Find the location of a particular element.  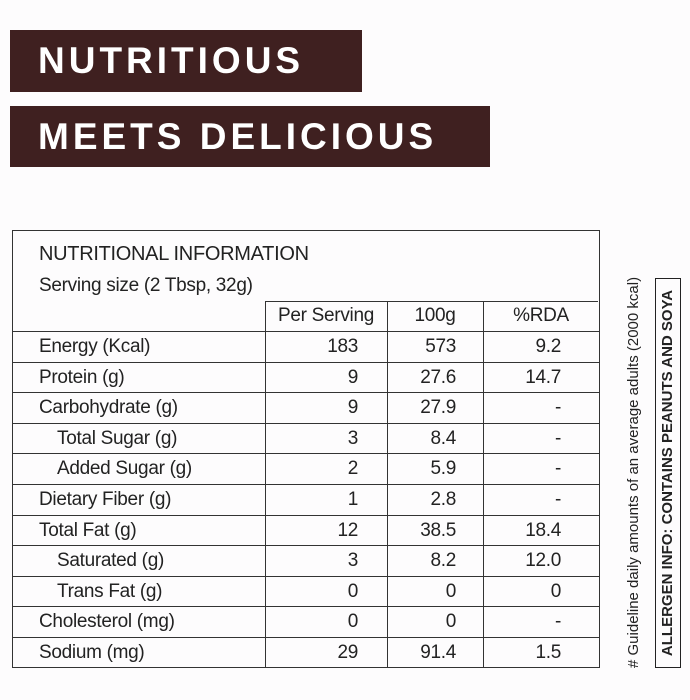

row-label: Total Sugar (g) is located at coordinates (117, 438).